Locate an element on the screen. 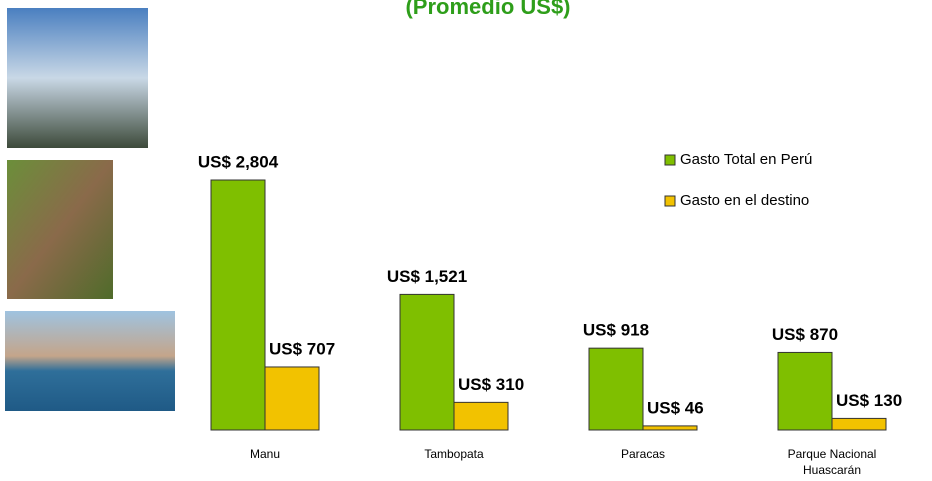 This screenshot has height=481, width=932. x-tick-label: Parque Nacional Huascarán is located at coordinates (832, 462).